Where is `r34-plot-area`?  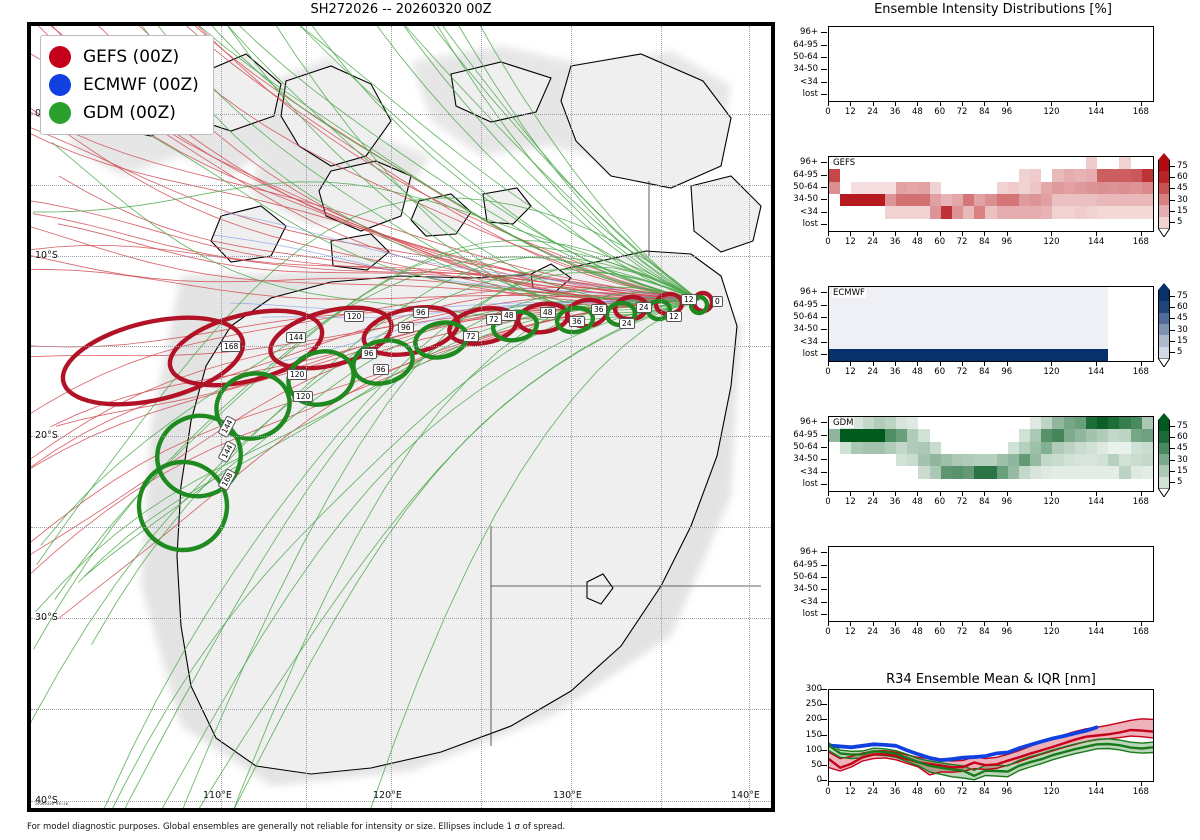
r34-plot-area is located at coordinates (991, 735).